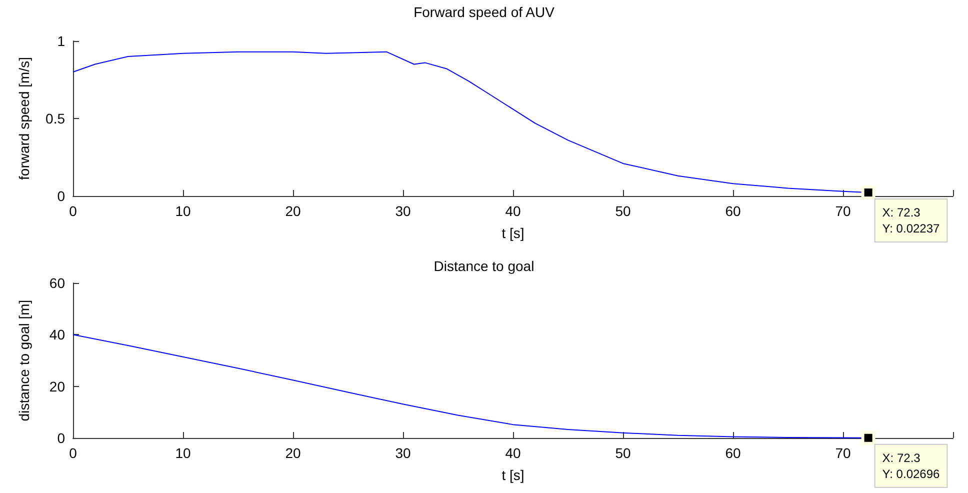 Image resolution: width=968 pixels, height=493 pixels. I want to click on y-tick-label: 60, so click(57, 283).